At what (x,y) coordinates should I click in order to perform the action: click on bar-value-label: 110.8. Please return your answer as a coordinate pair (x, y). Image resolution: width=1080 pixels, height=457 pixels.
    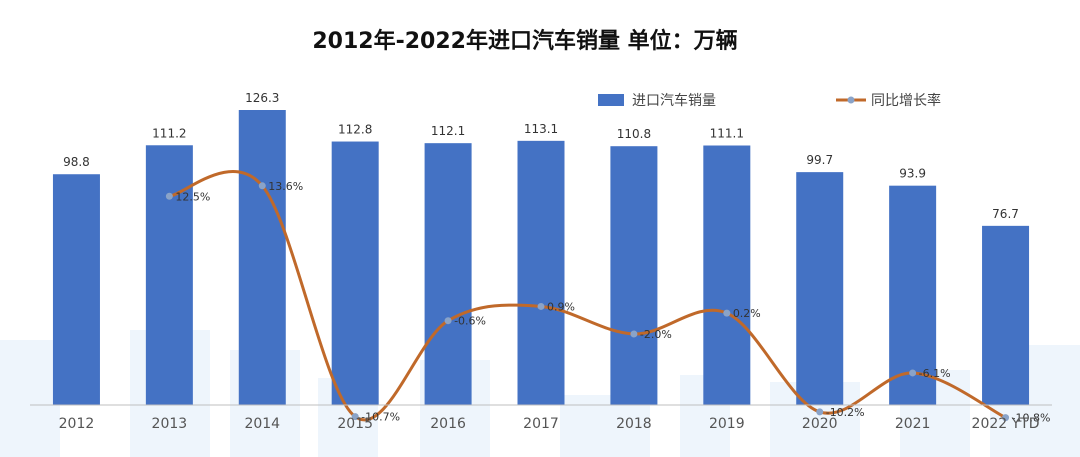
    Looking at the image, I should click on (634, 134).